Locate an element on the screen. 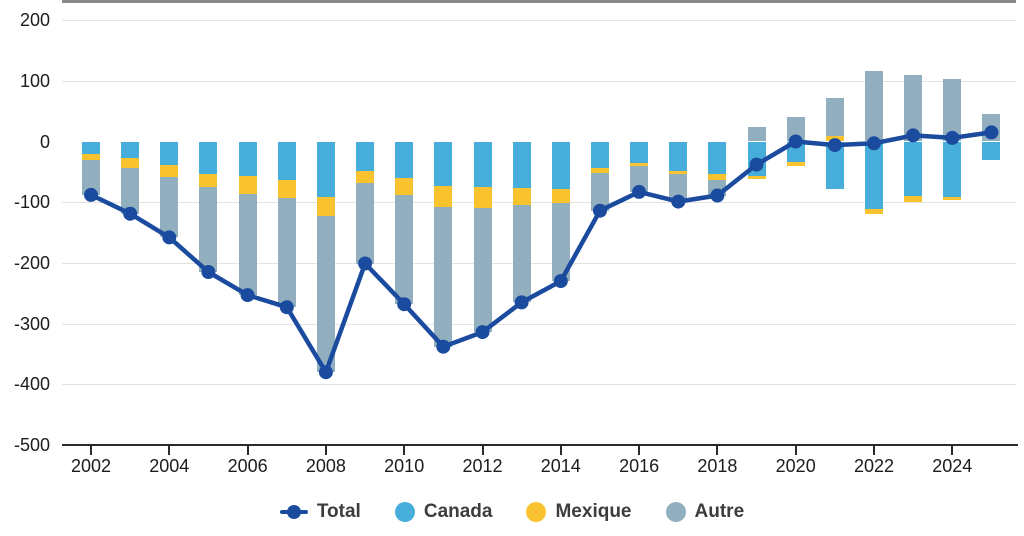 The height and width of the screenshot is (536, 1024). legend: Total Canada Mexique Autre is located at coordinates (512, 512).